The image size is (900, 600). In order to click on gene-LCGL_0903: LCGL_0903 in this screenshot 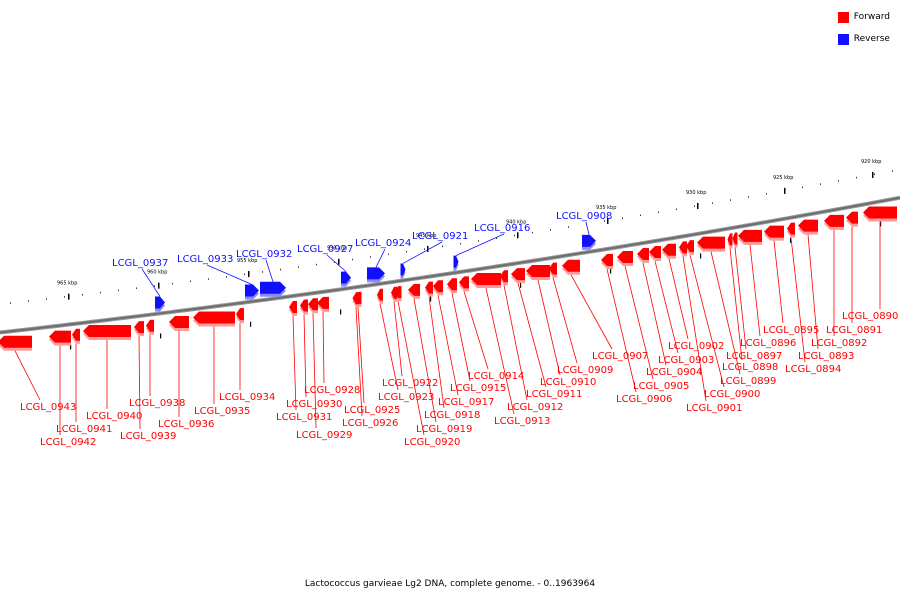, I will do `click(681, 306)`.